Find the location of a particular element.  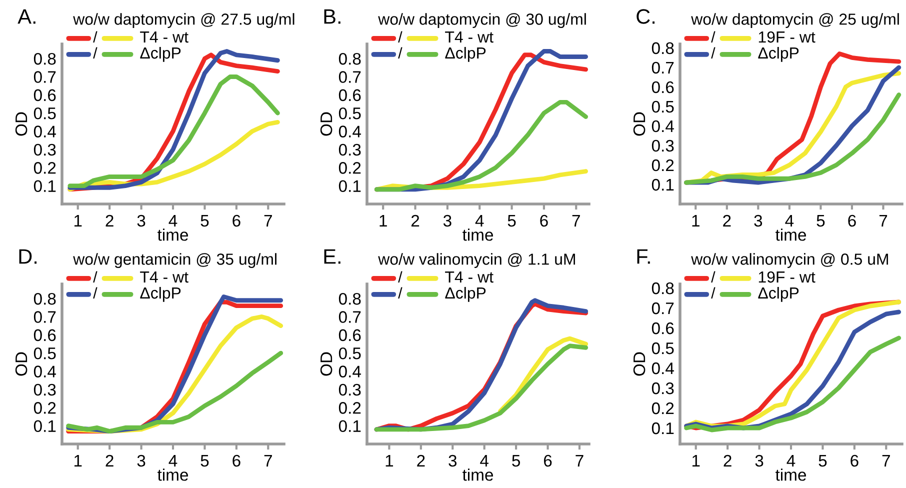

chart-title: B. is located at coordinates (332, 16).